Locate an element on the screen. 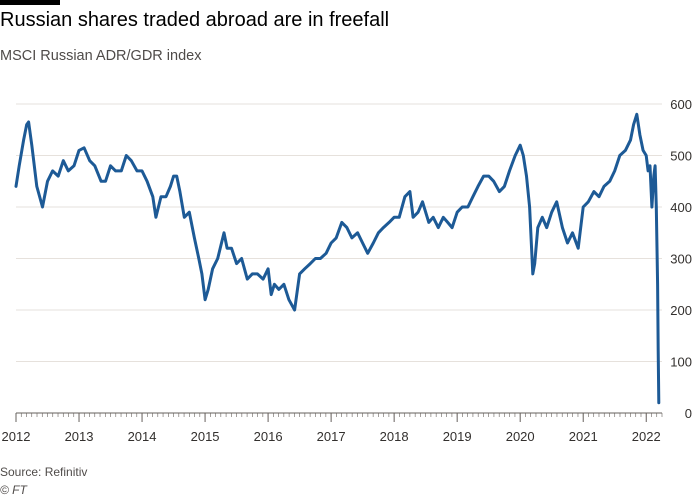 The width and height of the screenshot is (700, 500). x-tick-label: 2016 is located at coordinates (268, 436).